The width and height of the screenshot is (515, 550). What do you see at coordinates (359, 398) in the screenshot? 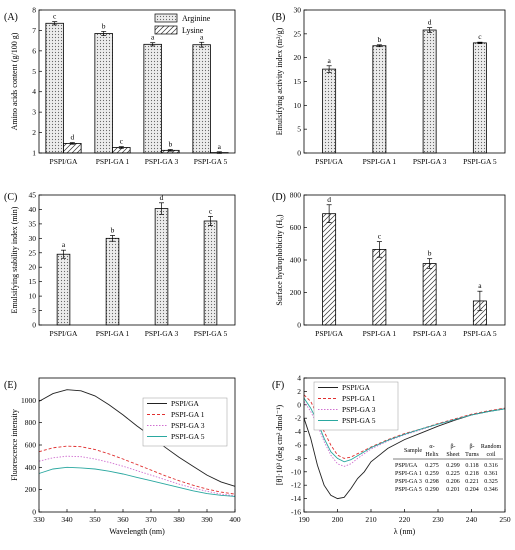
I see `legend-label: PSPI-GA 1` at bounding box center [359, 398].